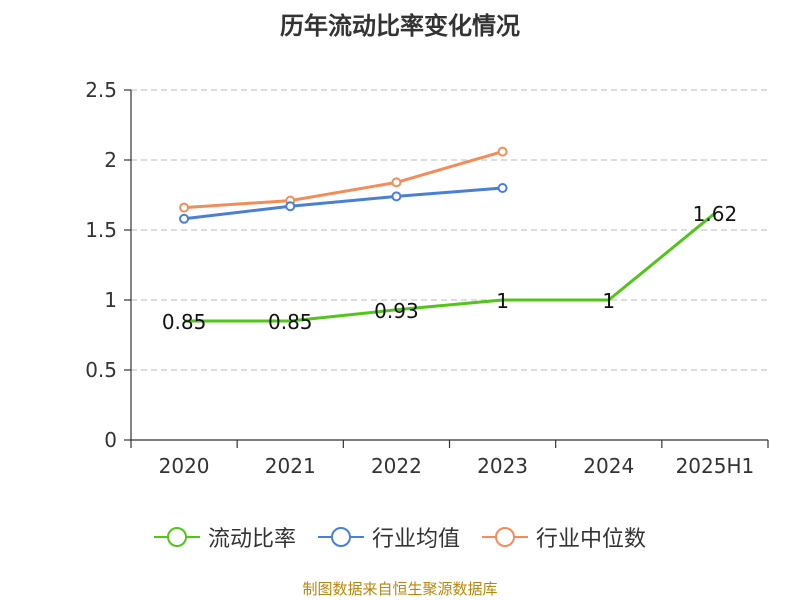  I want to click on x-tick-label: 2022, so click(396, 466).